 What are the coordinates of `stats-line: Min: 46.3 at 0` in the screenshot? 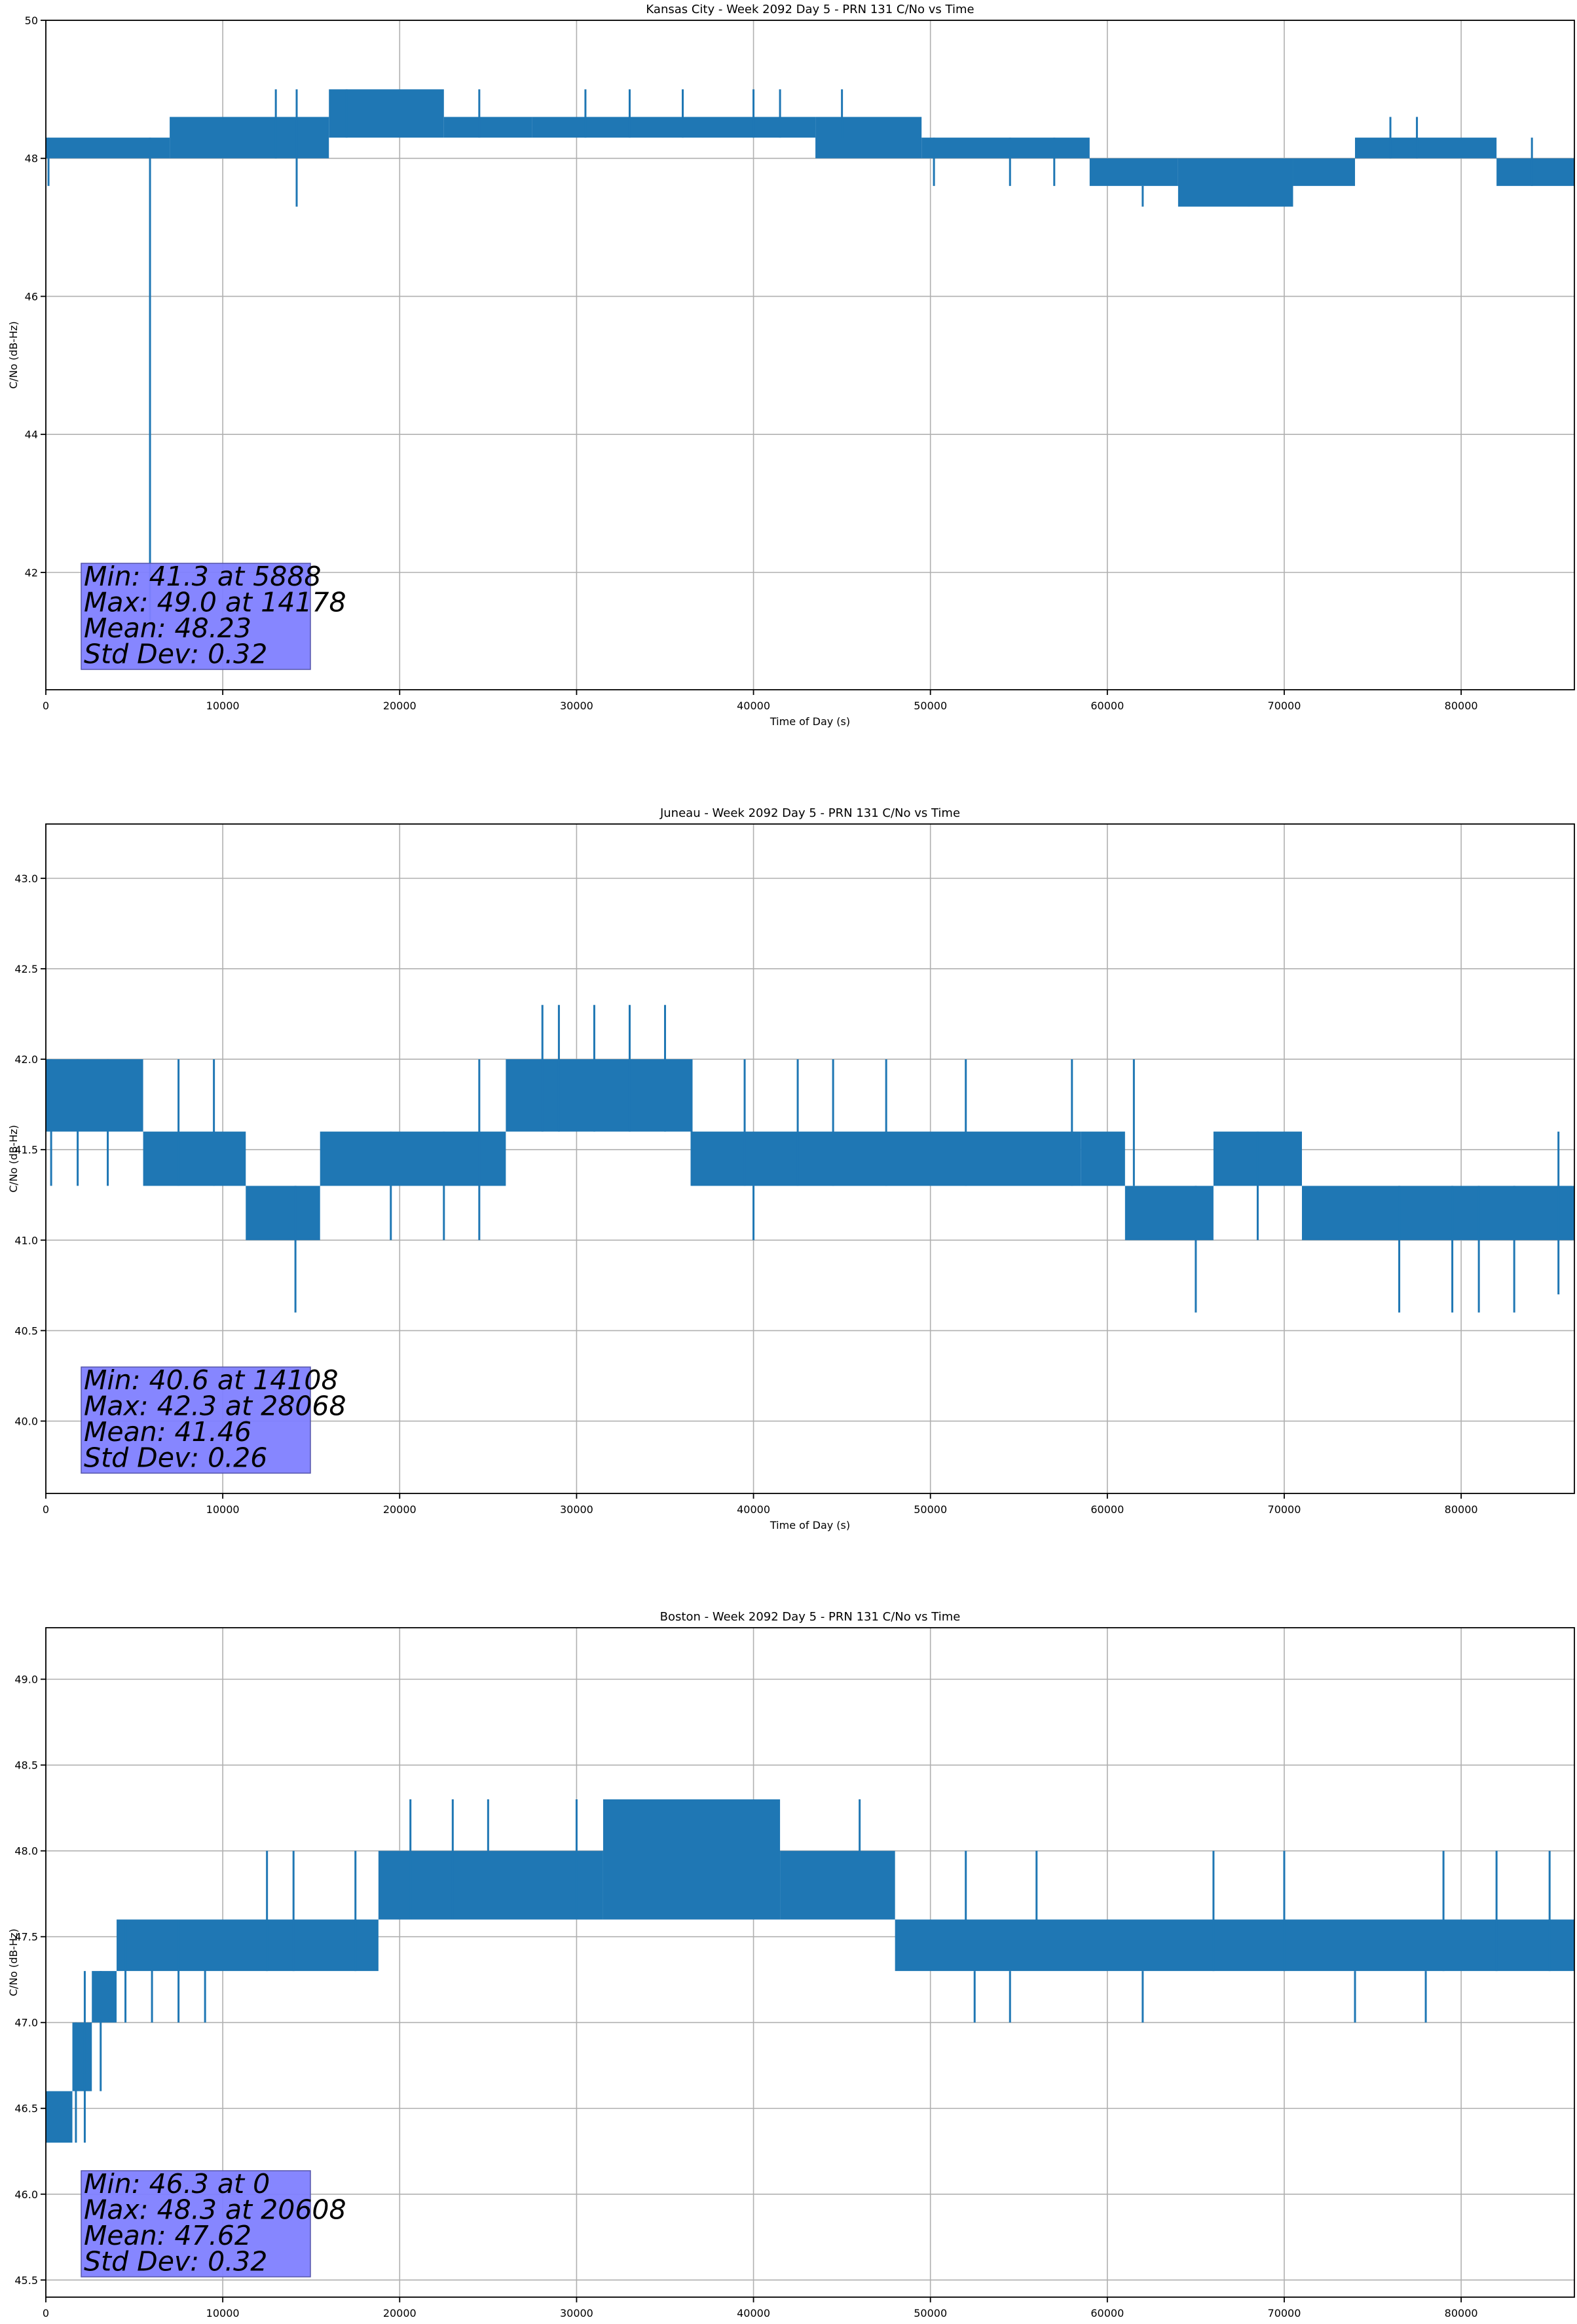 It's located at (177, 2184).